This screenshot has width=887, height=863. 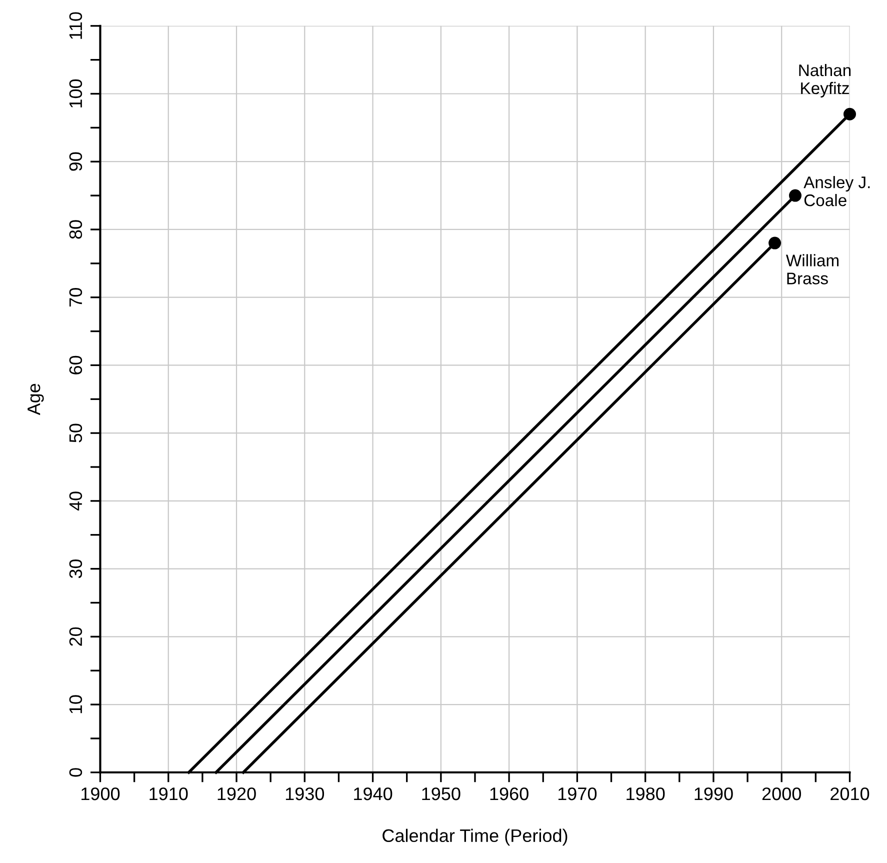 I want to click on x-tick-label: 1930, so click(x=305, y=793).